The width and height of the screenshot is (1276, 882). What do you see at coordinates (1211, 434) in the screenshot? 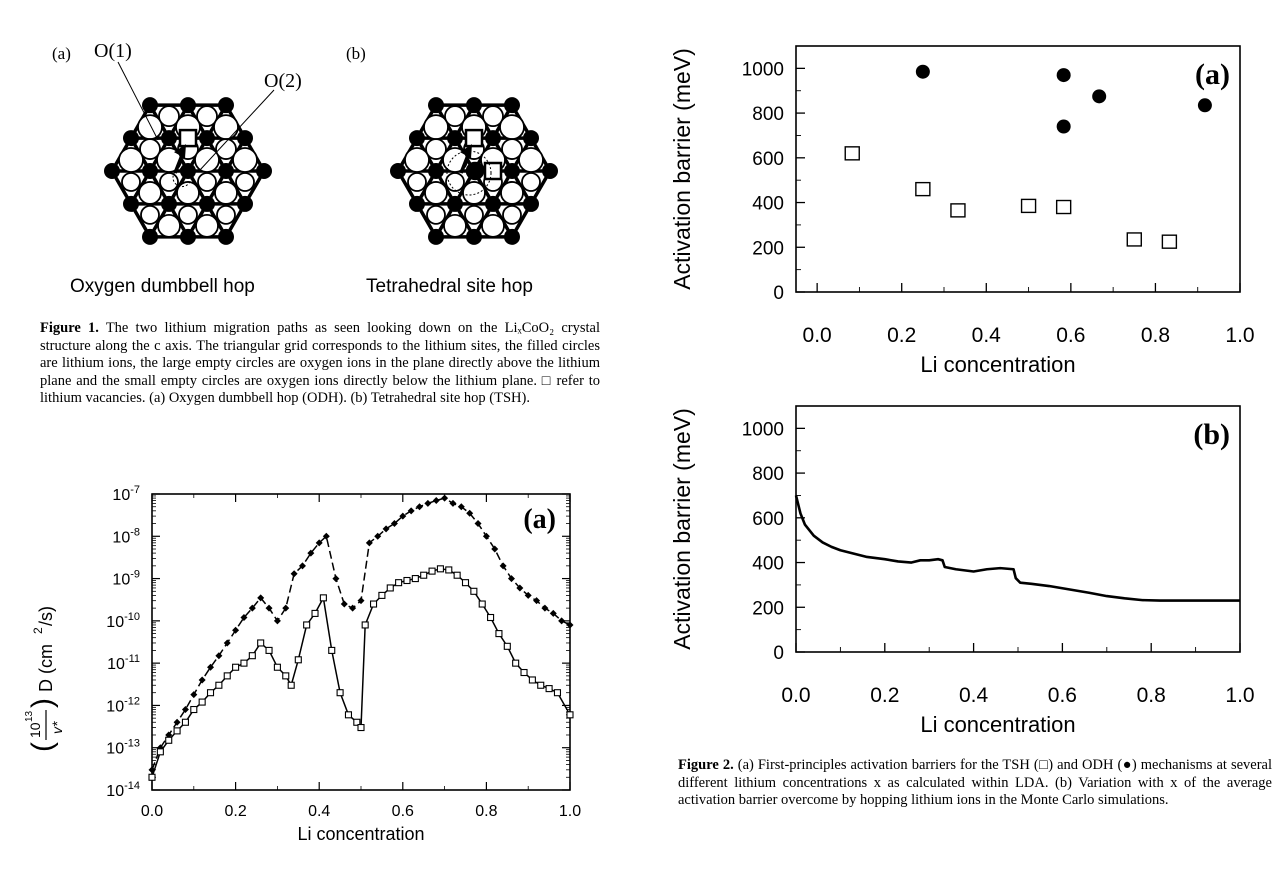
I see `panel-label: (b)` at bounding box center [1211, 434].